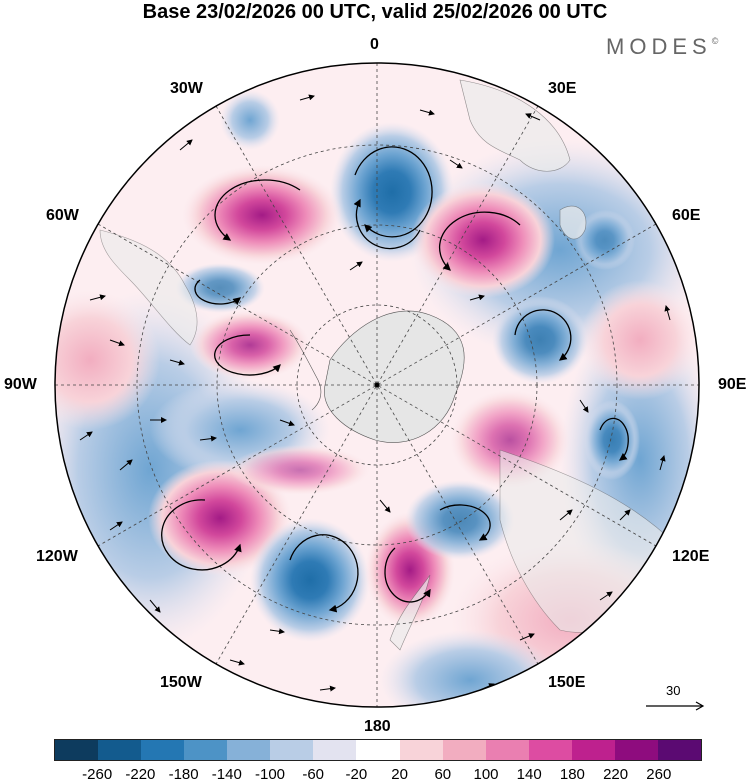 The height and width of the screenshot is (783, 750). I want to click on longitude-label-0: 0, so click(374, 44).